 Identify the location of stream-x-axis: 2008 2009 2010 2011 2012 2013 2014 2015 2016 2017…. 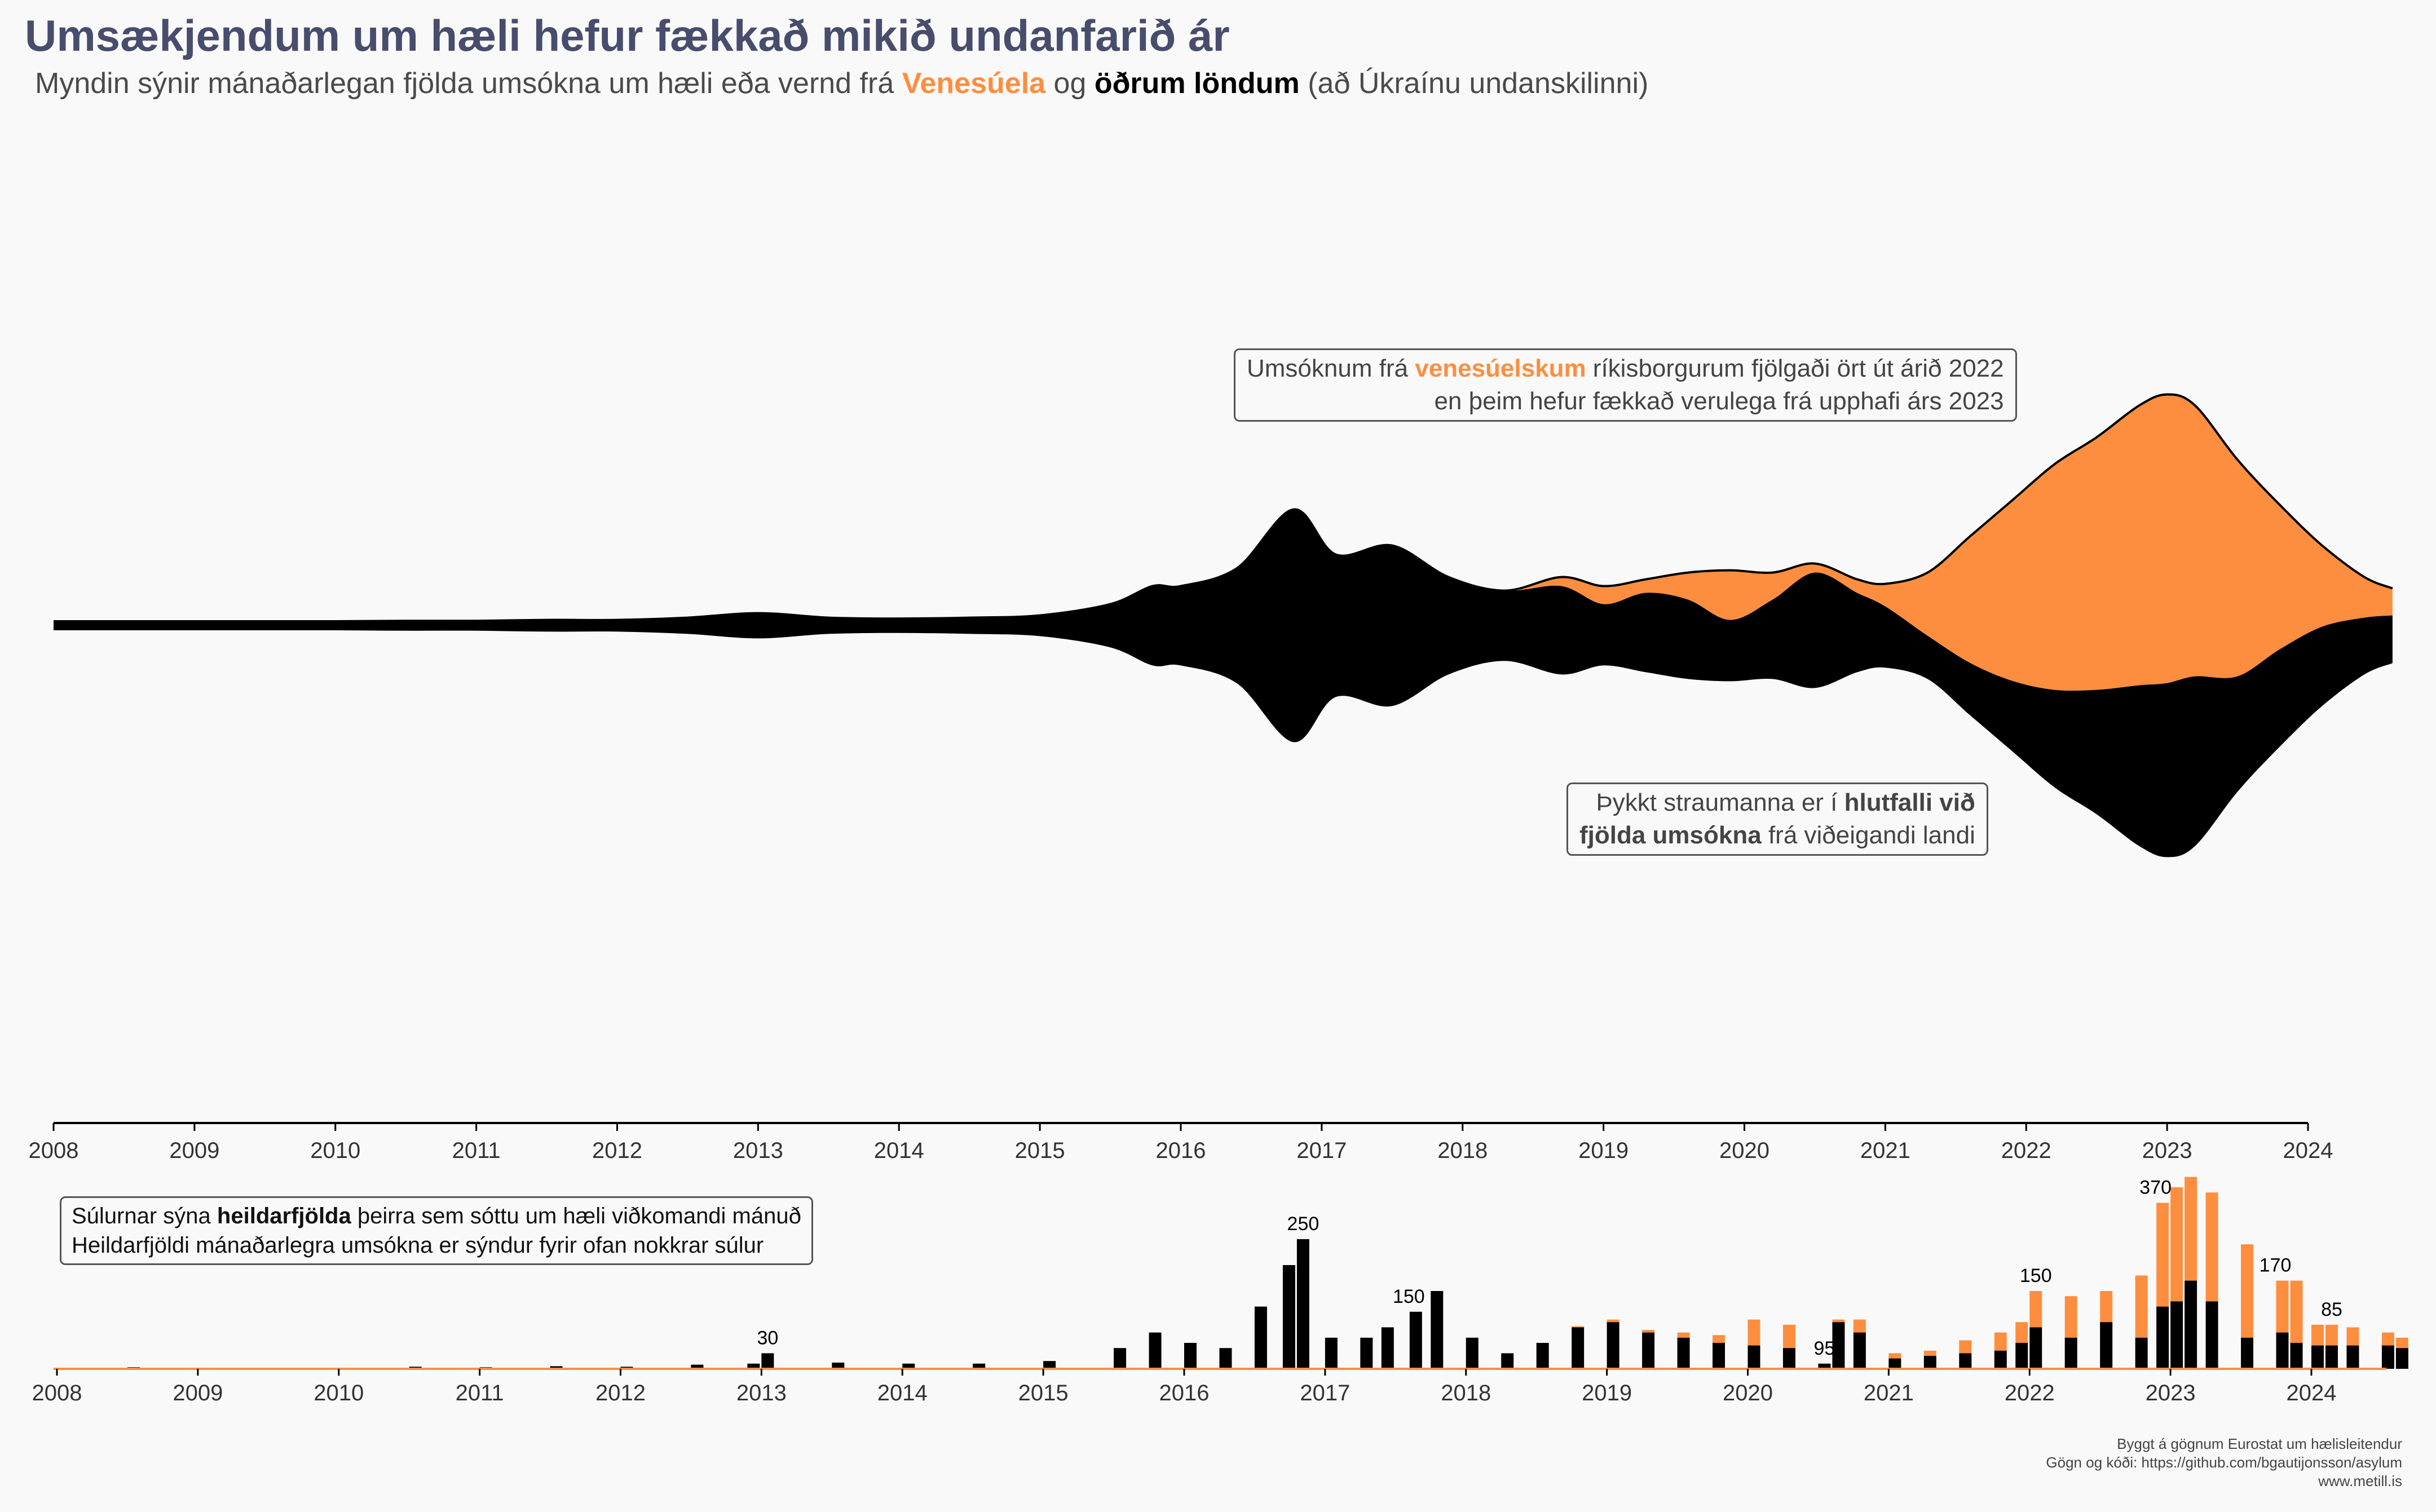
(1181, 1142).